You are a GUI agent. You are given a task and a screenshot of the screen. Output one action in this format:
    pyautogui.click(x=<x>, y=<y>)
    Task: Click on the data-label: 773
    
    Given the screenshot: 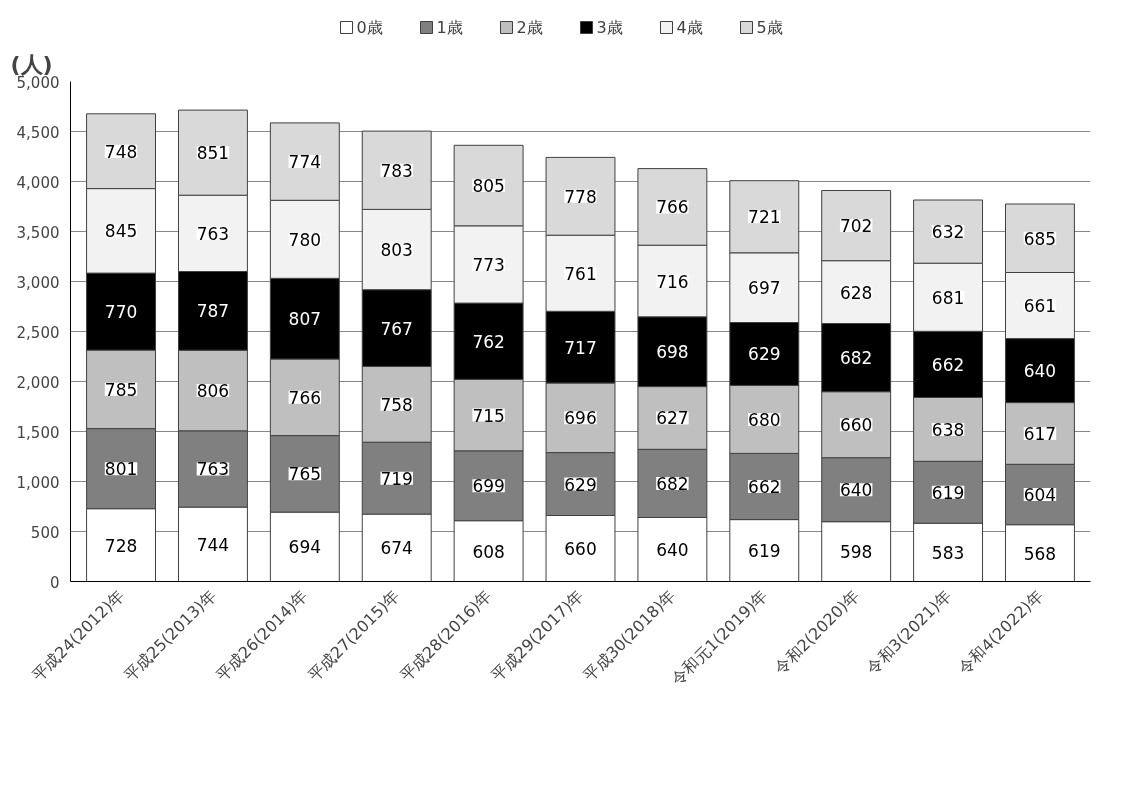 What is the action you would take?
    pyautogui.click(x=488, y=264)
    